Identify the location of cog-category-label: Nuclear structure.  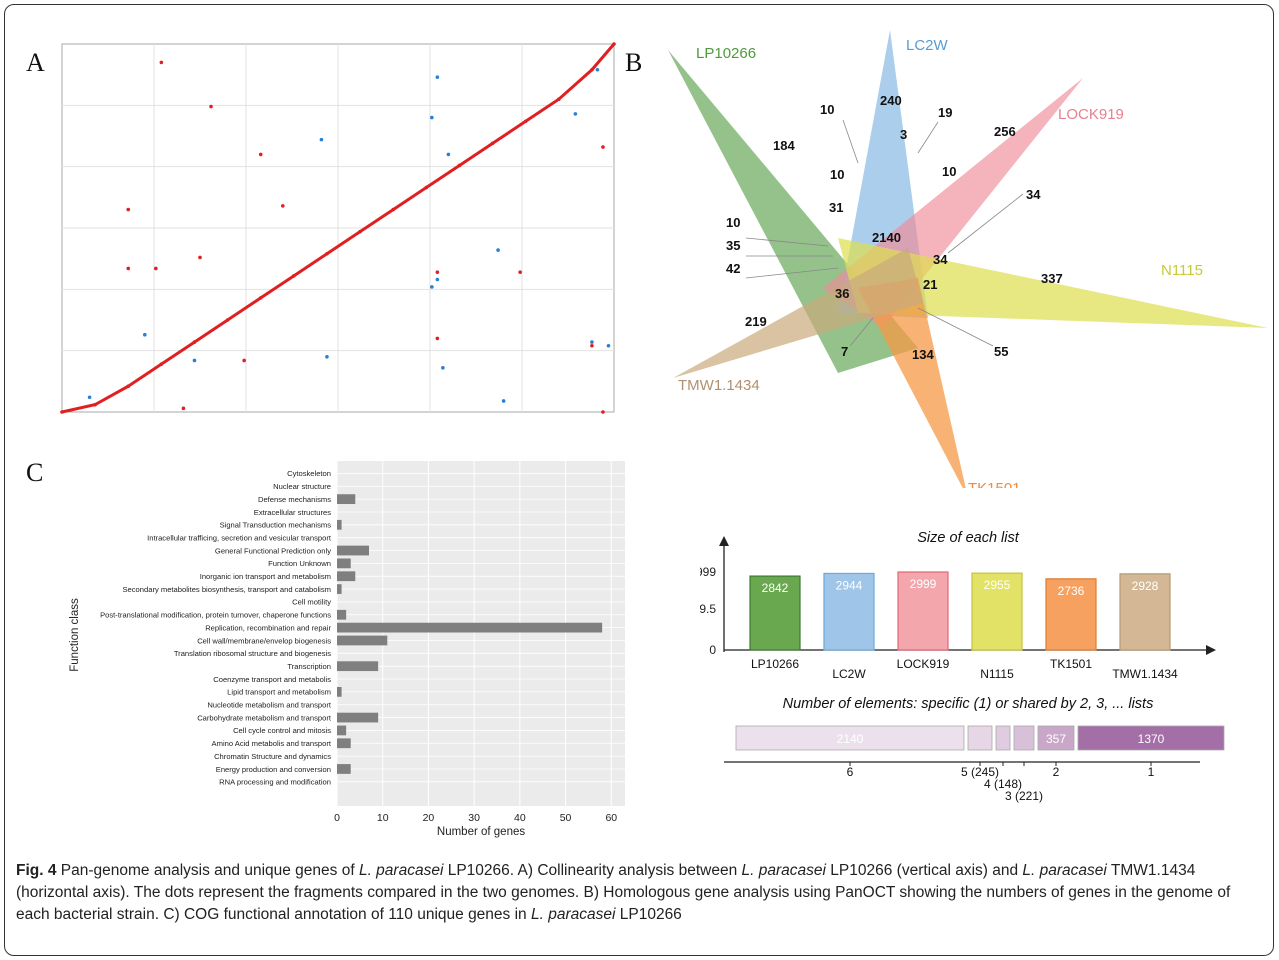
(302, 486).